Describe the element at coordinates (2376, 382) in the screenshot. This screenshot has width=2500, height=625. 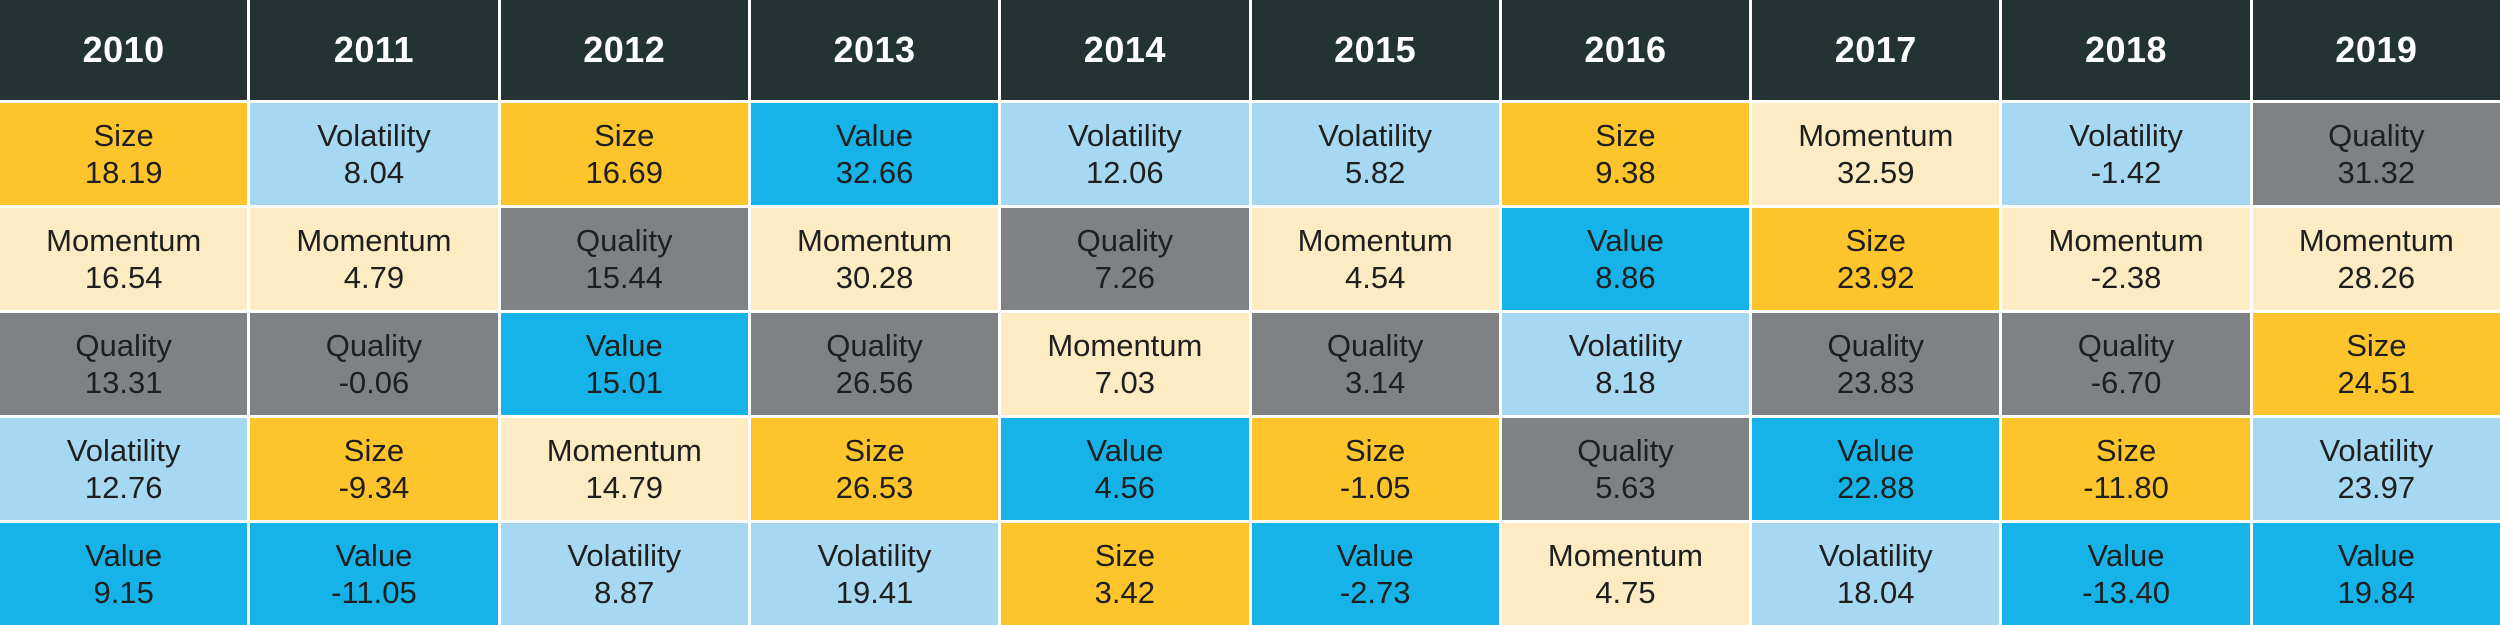
I see `factor-return-value: 24.51` at that location.